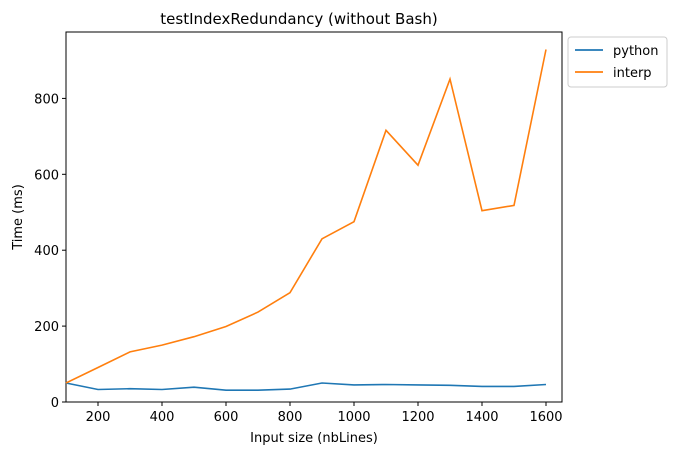 The height and width of the screenshot is (455, 677). What do you see at coordinates (46, 175) in the screenshot?
I see `y-tick-label: 600` at bounding box center [46, 175].